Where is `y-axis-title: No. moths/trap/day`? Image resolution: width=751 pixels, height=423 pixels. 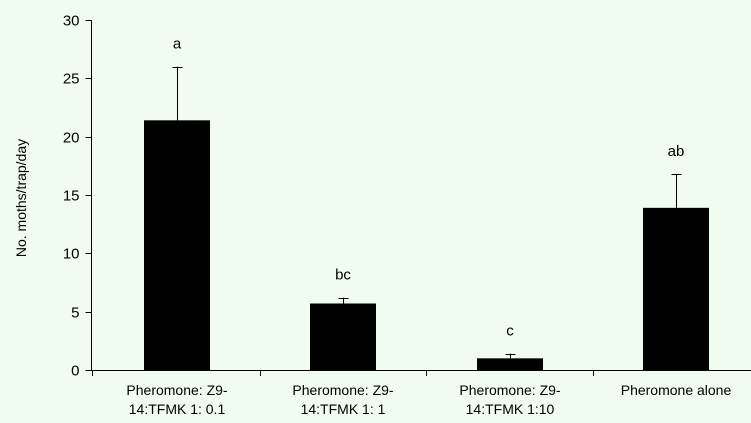
y-axis-title: No. moths/trap/day is located at coordinates (21, 198).